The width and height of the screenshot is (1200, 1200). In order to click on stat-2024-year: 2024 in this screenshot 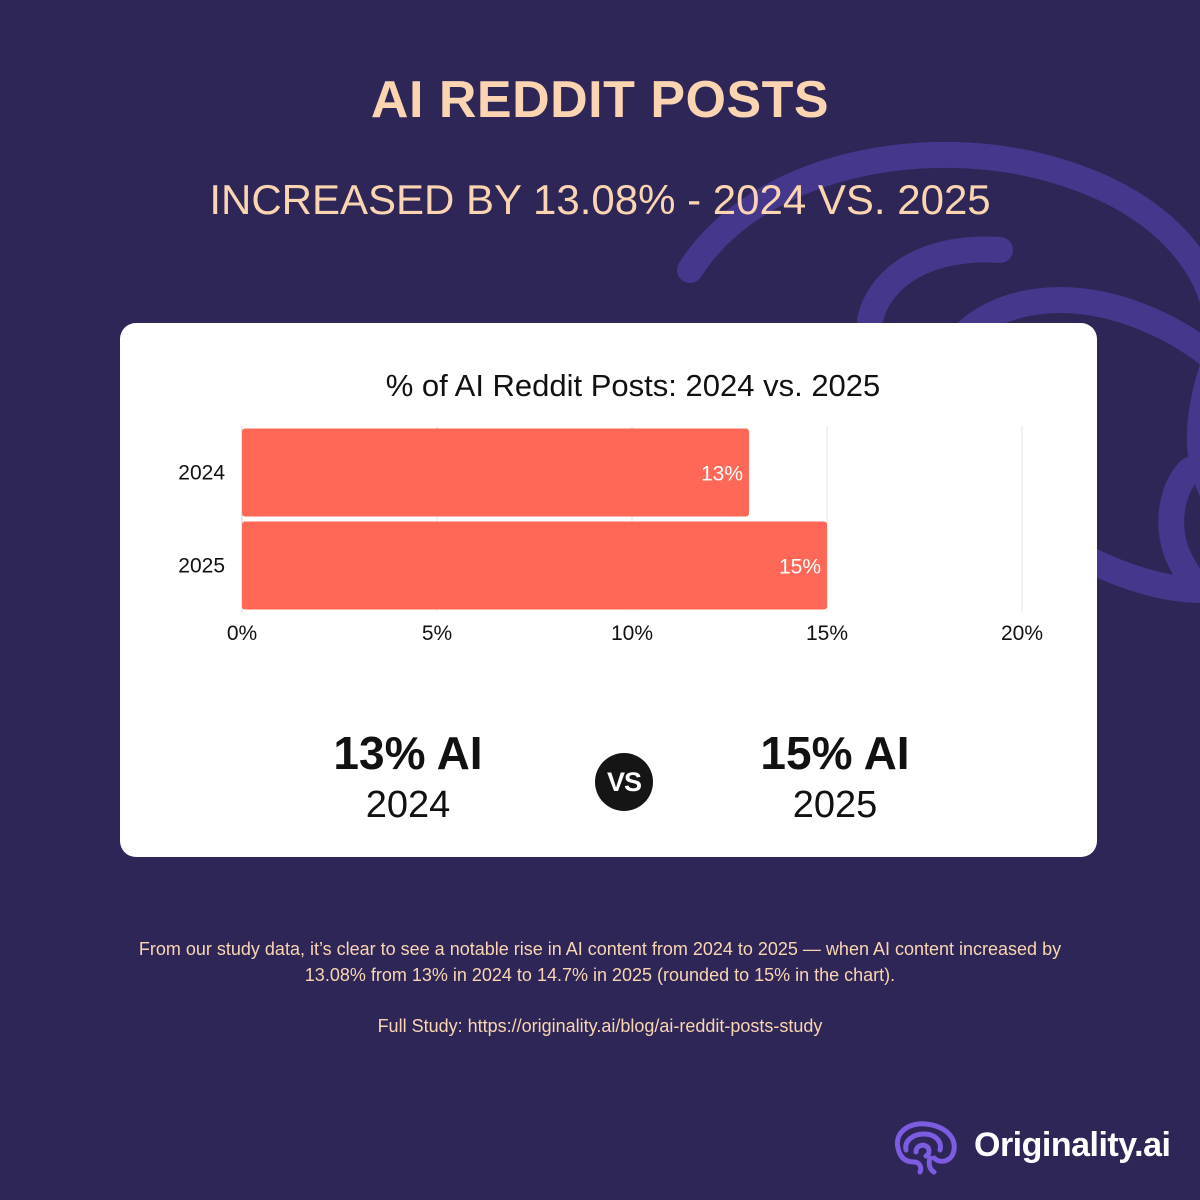, I will do `click(408, 805)`.